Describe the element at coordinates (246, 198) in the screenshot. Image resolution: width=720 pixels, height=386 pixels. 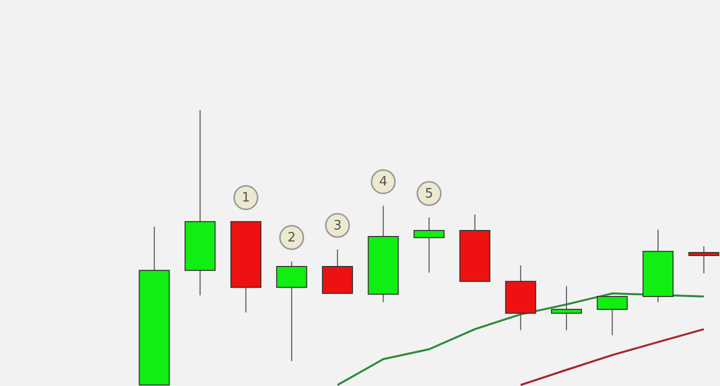
I see `text: 1` at that location.